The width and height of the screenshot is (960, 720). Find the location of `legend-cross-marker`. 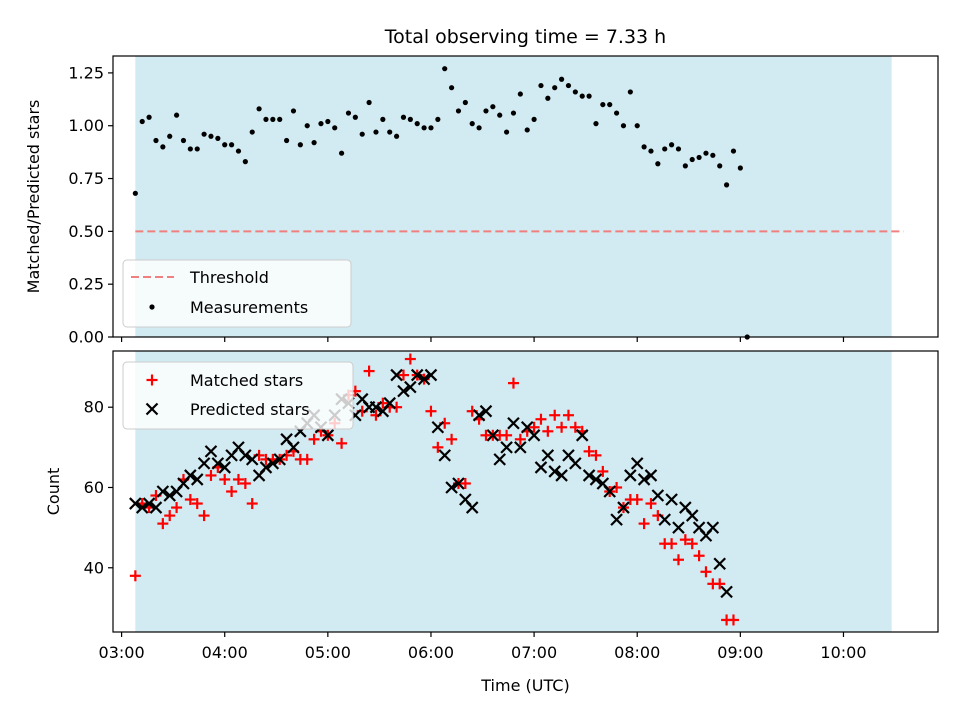

legend-cross-marker is located at coordinates (152, 409).